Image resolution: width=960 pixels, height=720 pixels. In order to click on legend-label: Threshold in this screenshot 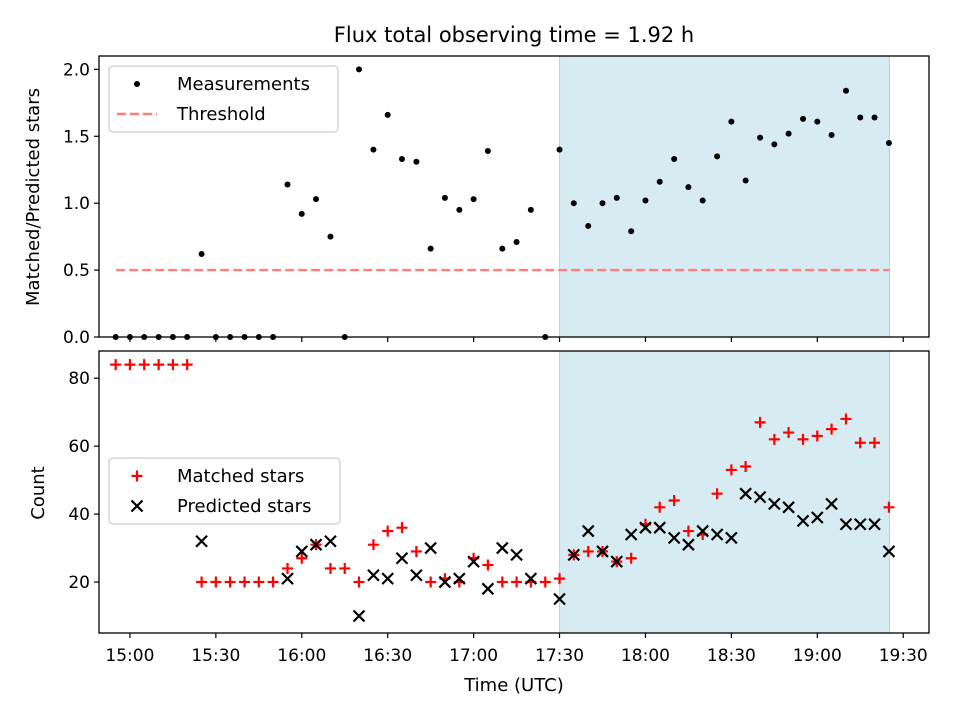, I will do `click(221, 114)`.